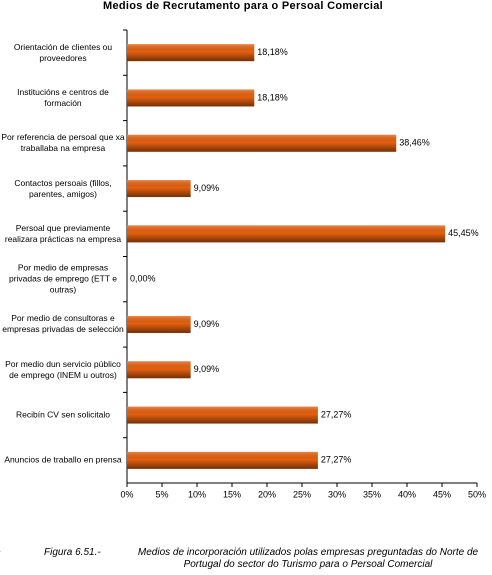 The image size is (492, 575). What do you see at coordinates (463, 233) in the screenshot?
I see `value-label: 45,45%` at bounding box center [463, 233].